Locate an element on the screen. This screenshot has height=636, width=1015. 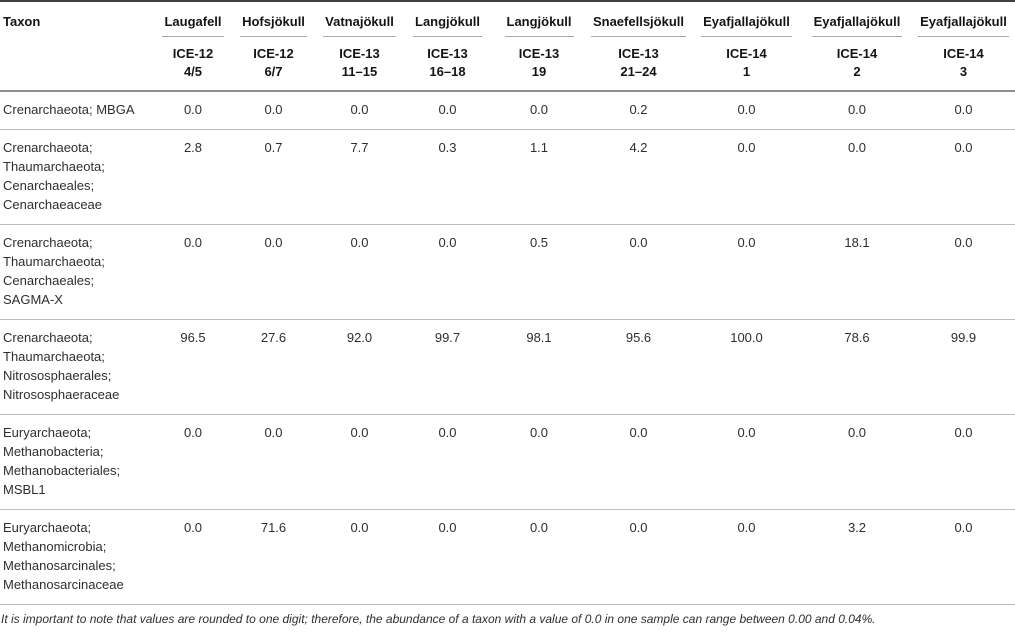
site-column-header: Langjökull ICE-13 16–18 is located at coordinates (447, 46).